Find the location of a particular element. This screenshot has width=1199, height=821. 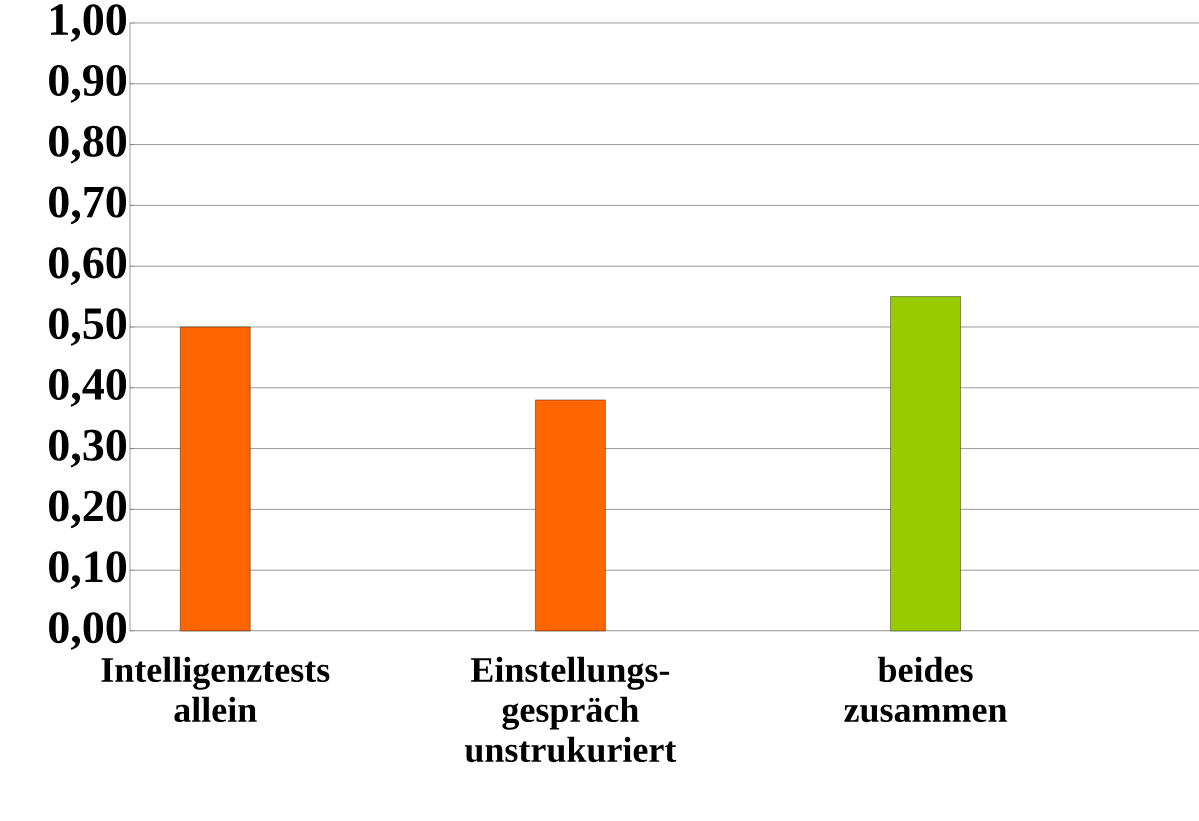

y-tick-label: 0,60 is located at coordinates (88, 266).